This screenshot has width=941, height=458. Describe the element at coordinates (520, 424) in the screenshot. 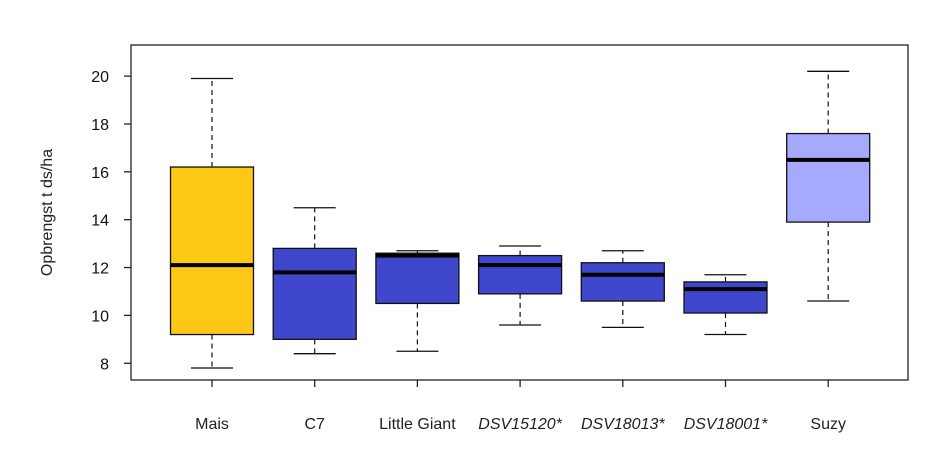

I see `x-tick-label: DSV15120*` at that location.